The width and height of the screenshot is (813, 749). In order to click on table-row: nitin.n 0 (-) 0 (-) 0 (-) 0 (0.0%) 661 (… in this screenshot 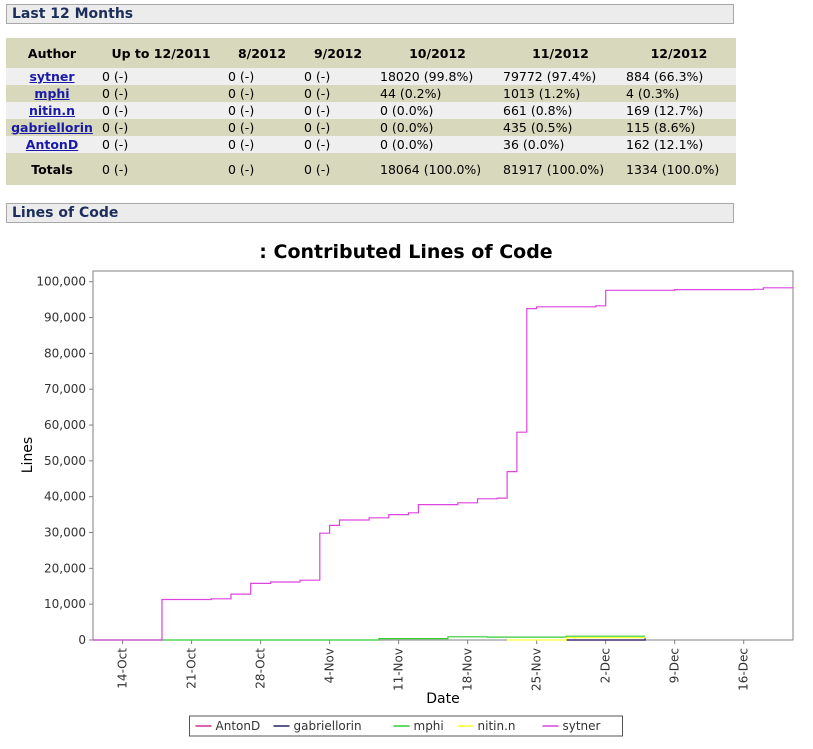, I will do `click(371, 110)`.